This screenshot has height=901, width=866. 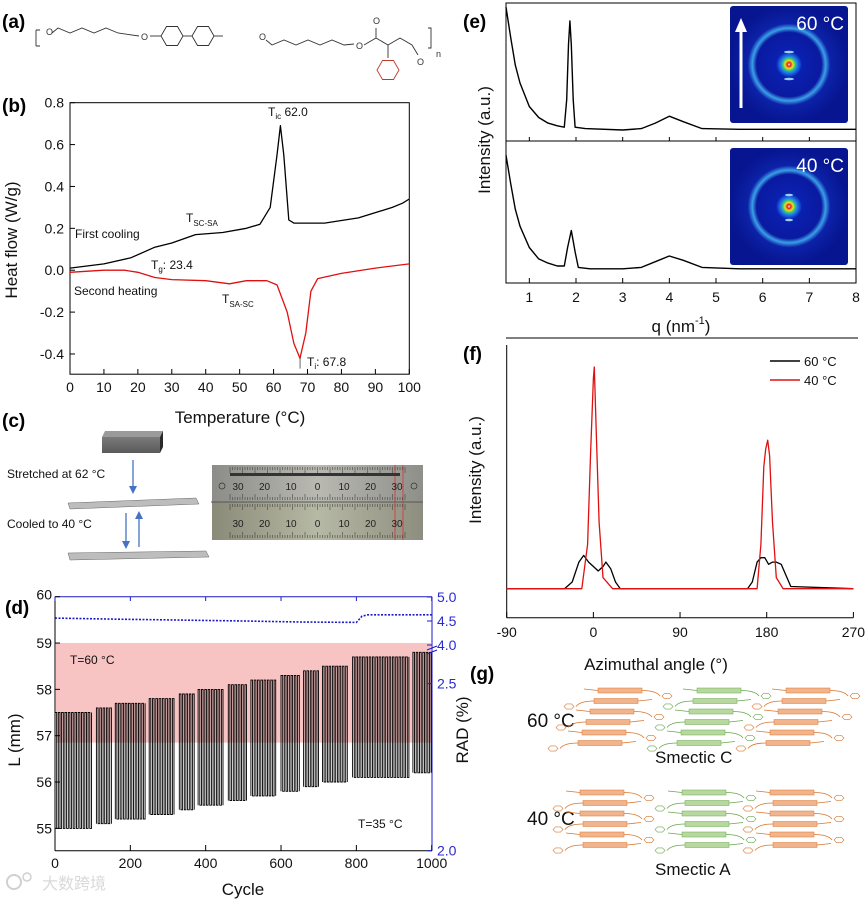 I want to click on x-tick-label: 20, so click(x=138, y=387).